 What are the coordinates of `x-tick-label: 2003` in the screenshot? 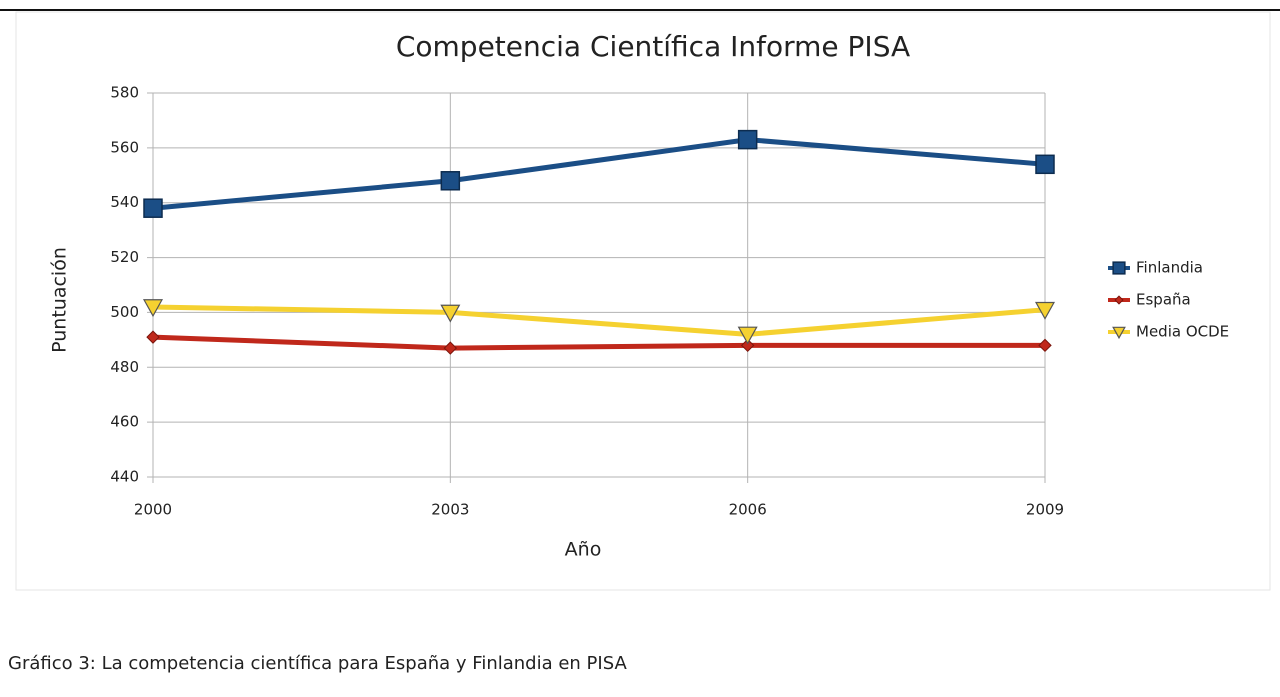 It's located at (450, 510).